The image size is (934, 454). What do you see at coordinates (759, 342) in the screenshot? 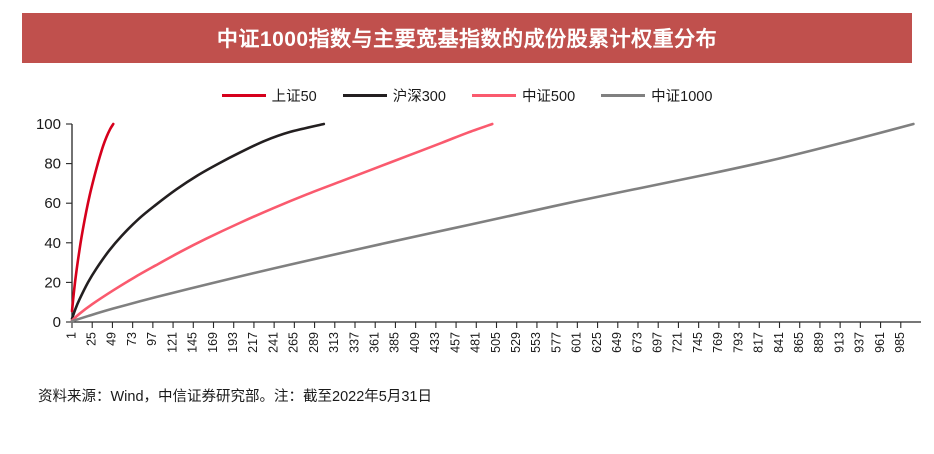
I see `x-axis-tick-label: 817` at bounding box center [759, 342].